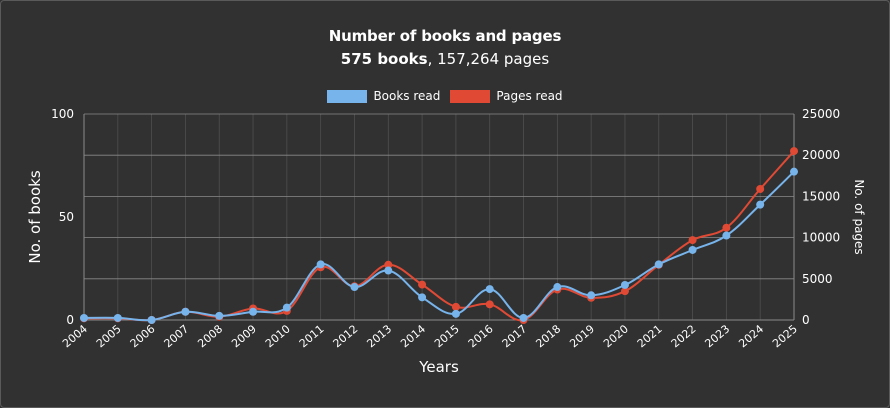 Image resolution: width=890 pixels, height=408 pixels. What do you see at coordinates (35, 216) in the screenshot?
I see `y-axis-title-left: No. of books` at bounding box center [35, 216].